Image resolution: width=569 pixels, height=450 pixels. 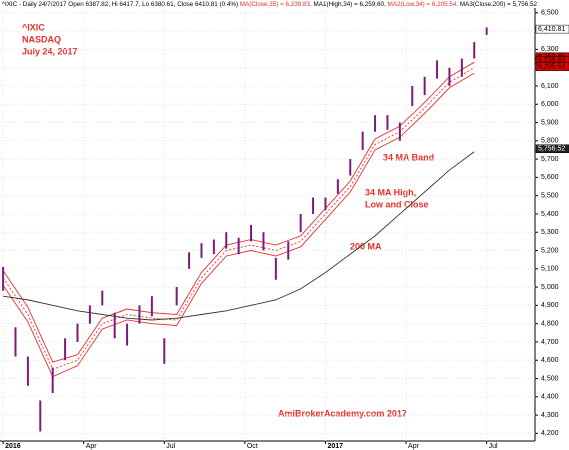 I want to click on y-tick-label: 5,500, so click(x=550, y=196).